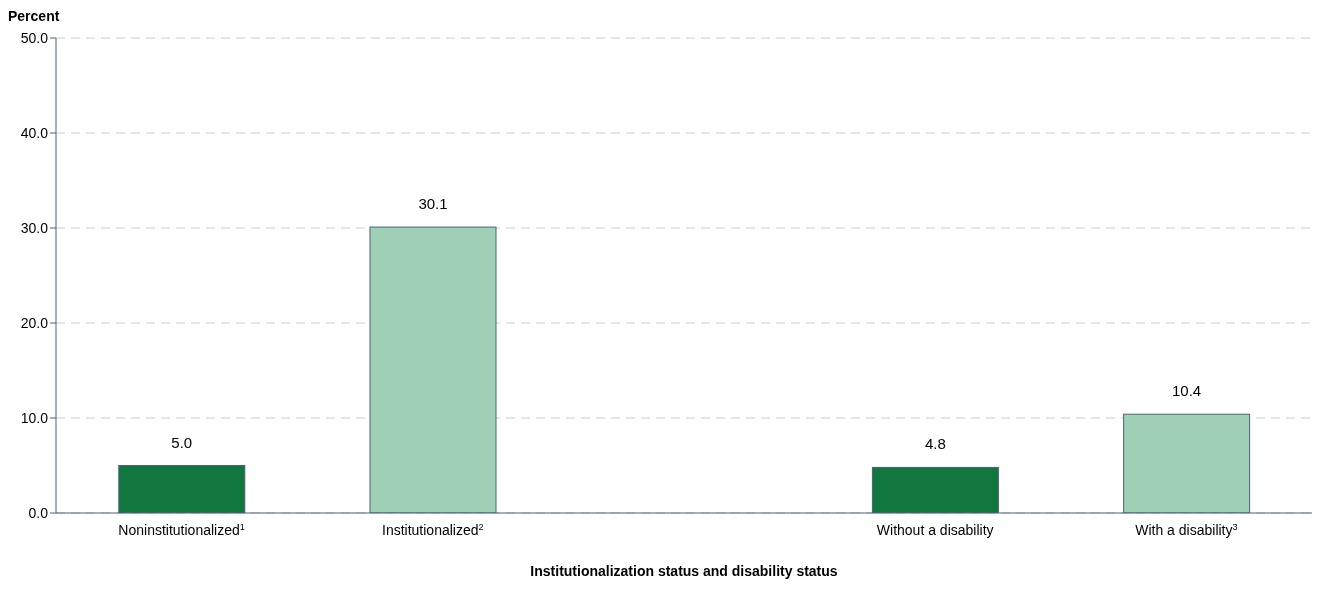 The image size is (1330, 609). I want to click on y-tick-label: 40.0, so click(34, 132).